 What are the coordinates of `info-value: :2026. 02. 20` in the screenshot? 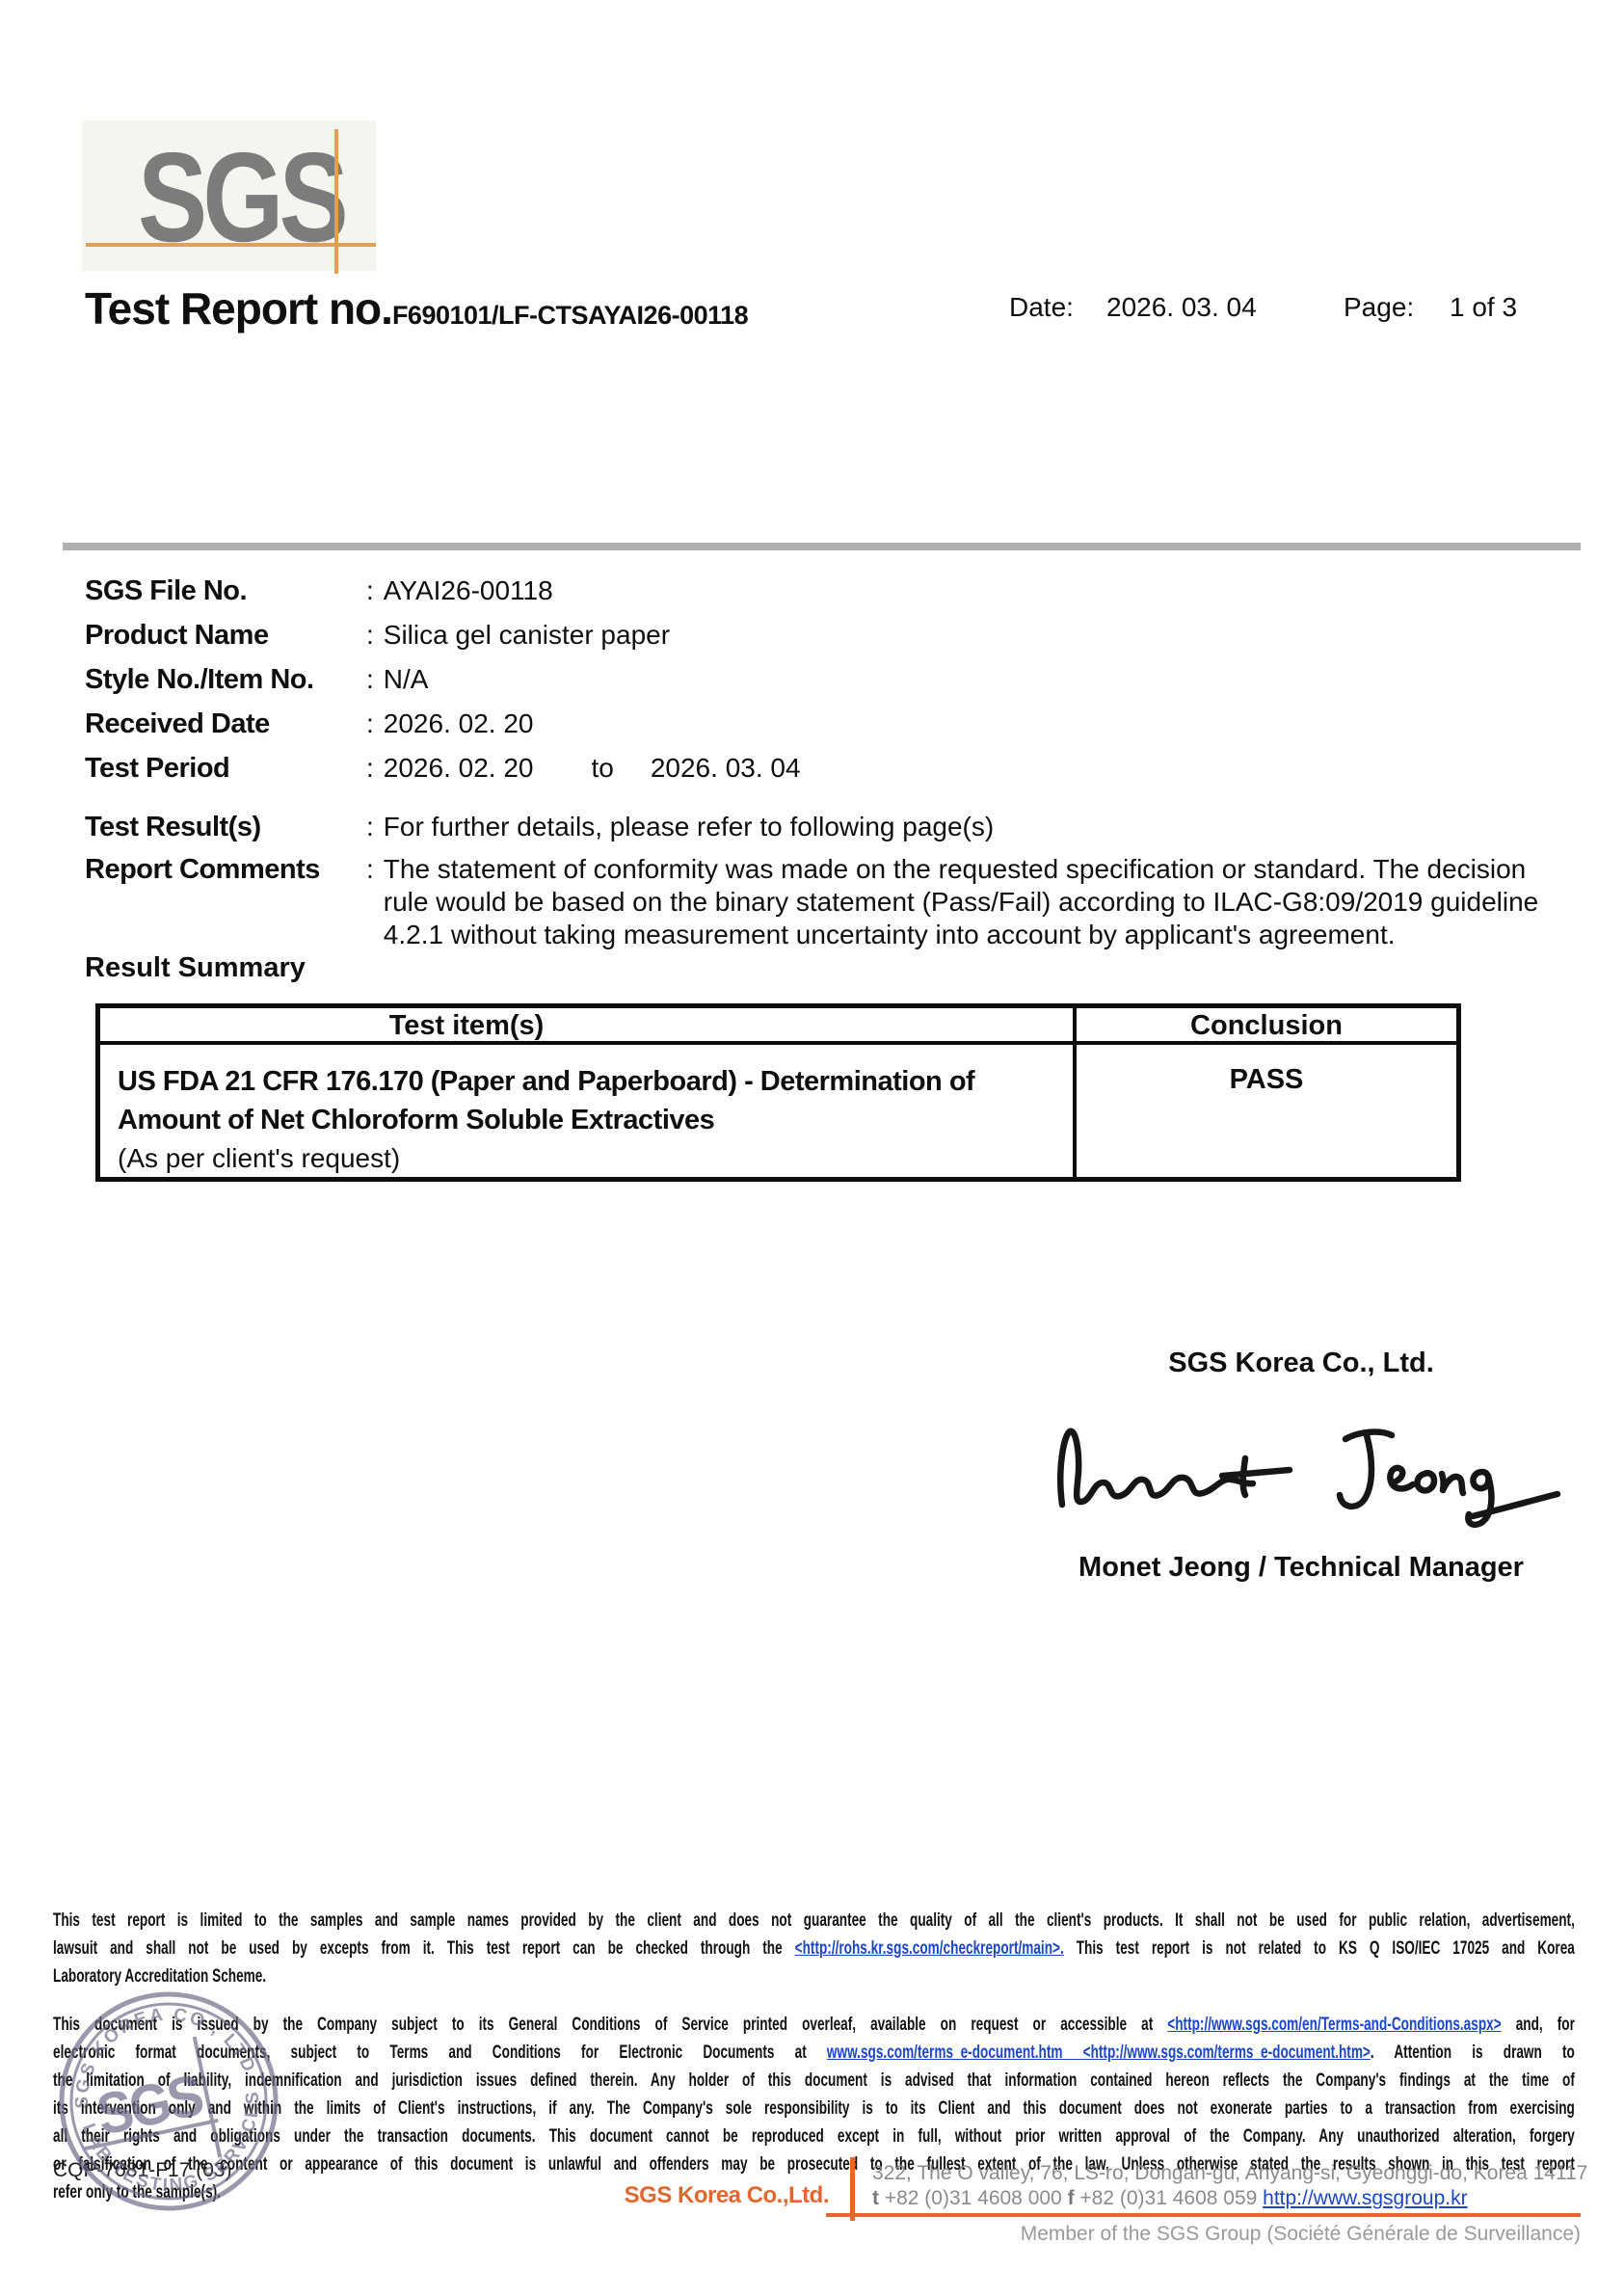 It's located at (450, 723).